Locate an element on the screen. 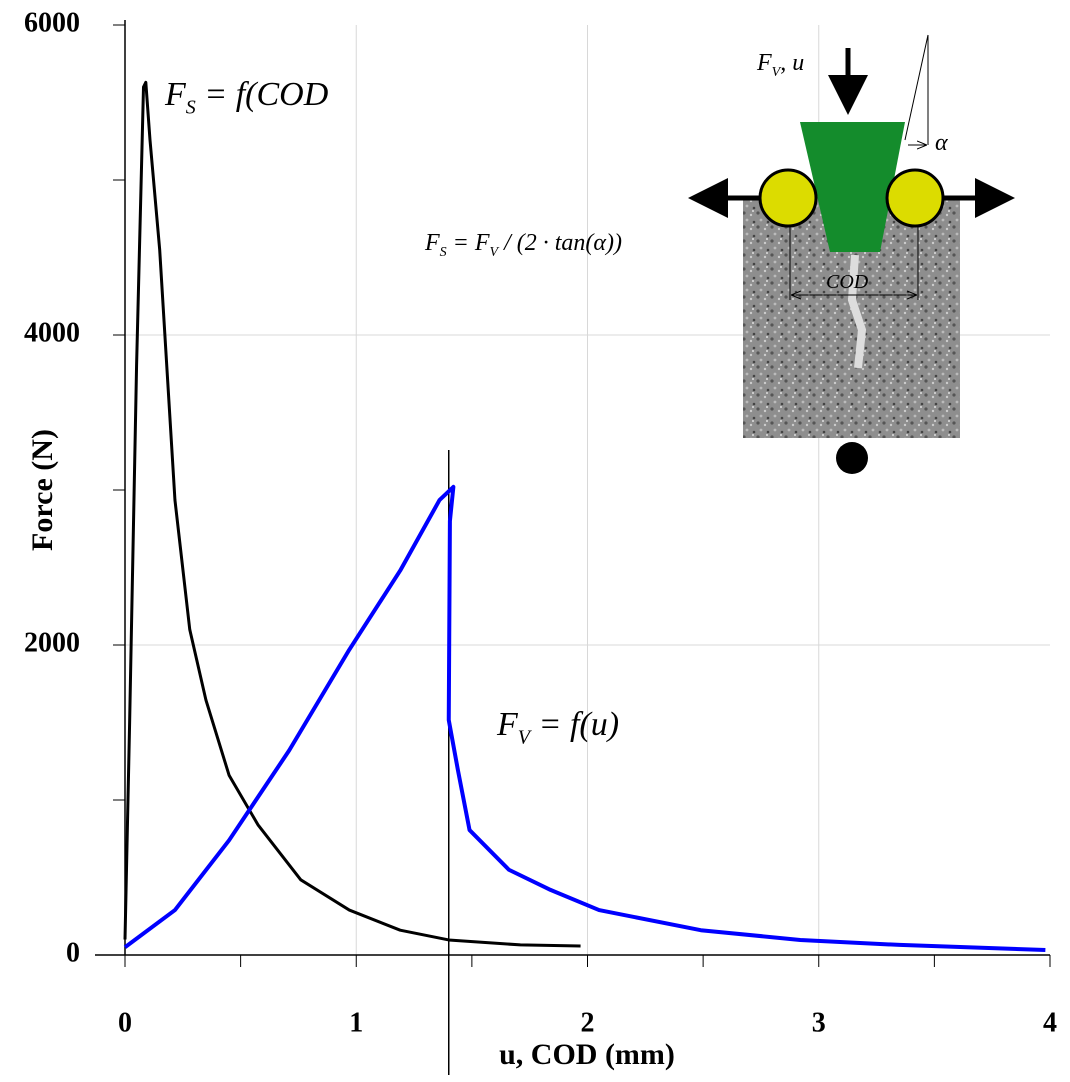  annotation-part: / (2 · tan(α)) is located at coordinates (560, 243).